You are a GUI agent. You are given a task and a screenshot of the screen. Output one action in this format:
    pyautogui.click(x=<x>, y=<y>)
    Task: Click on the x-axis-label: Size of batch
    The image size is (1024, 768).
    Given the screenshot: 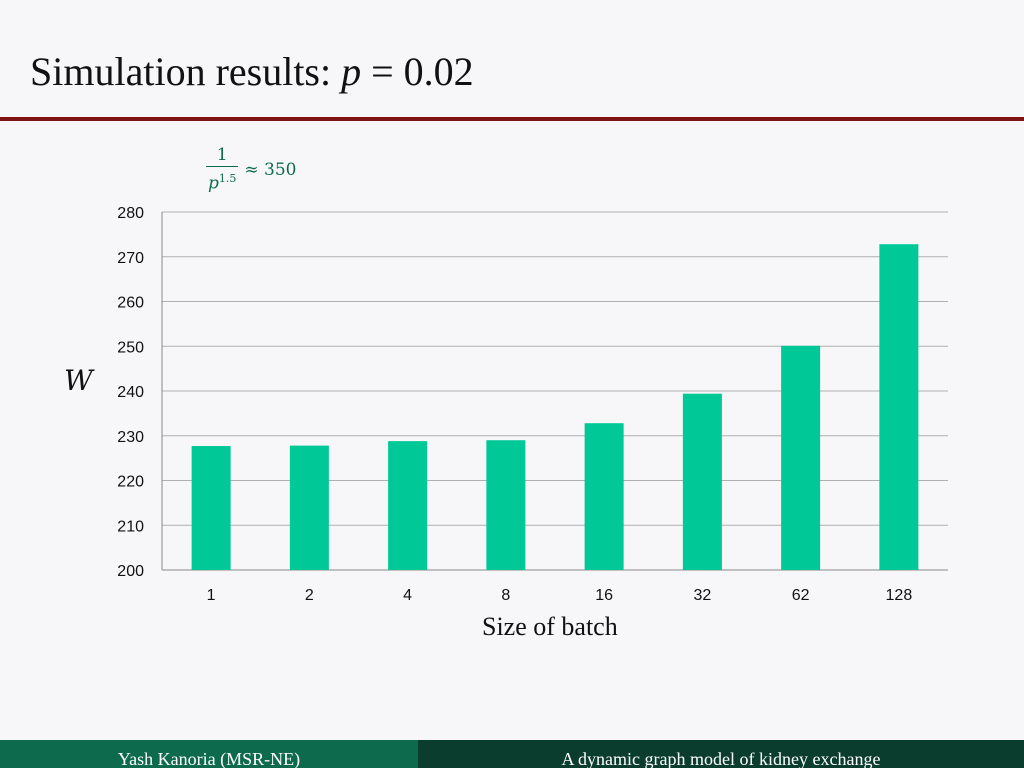 What is the action you would take?
    pyautogui.click(x=550, y=626)
    